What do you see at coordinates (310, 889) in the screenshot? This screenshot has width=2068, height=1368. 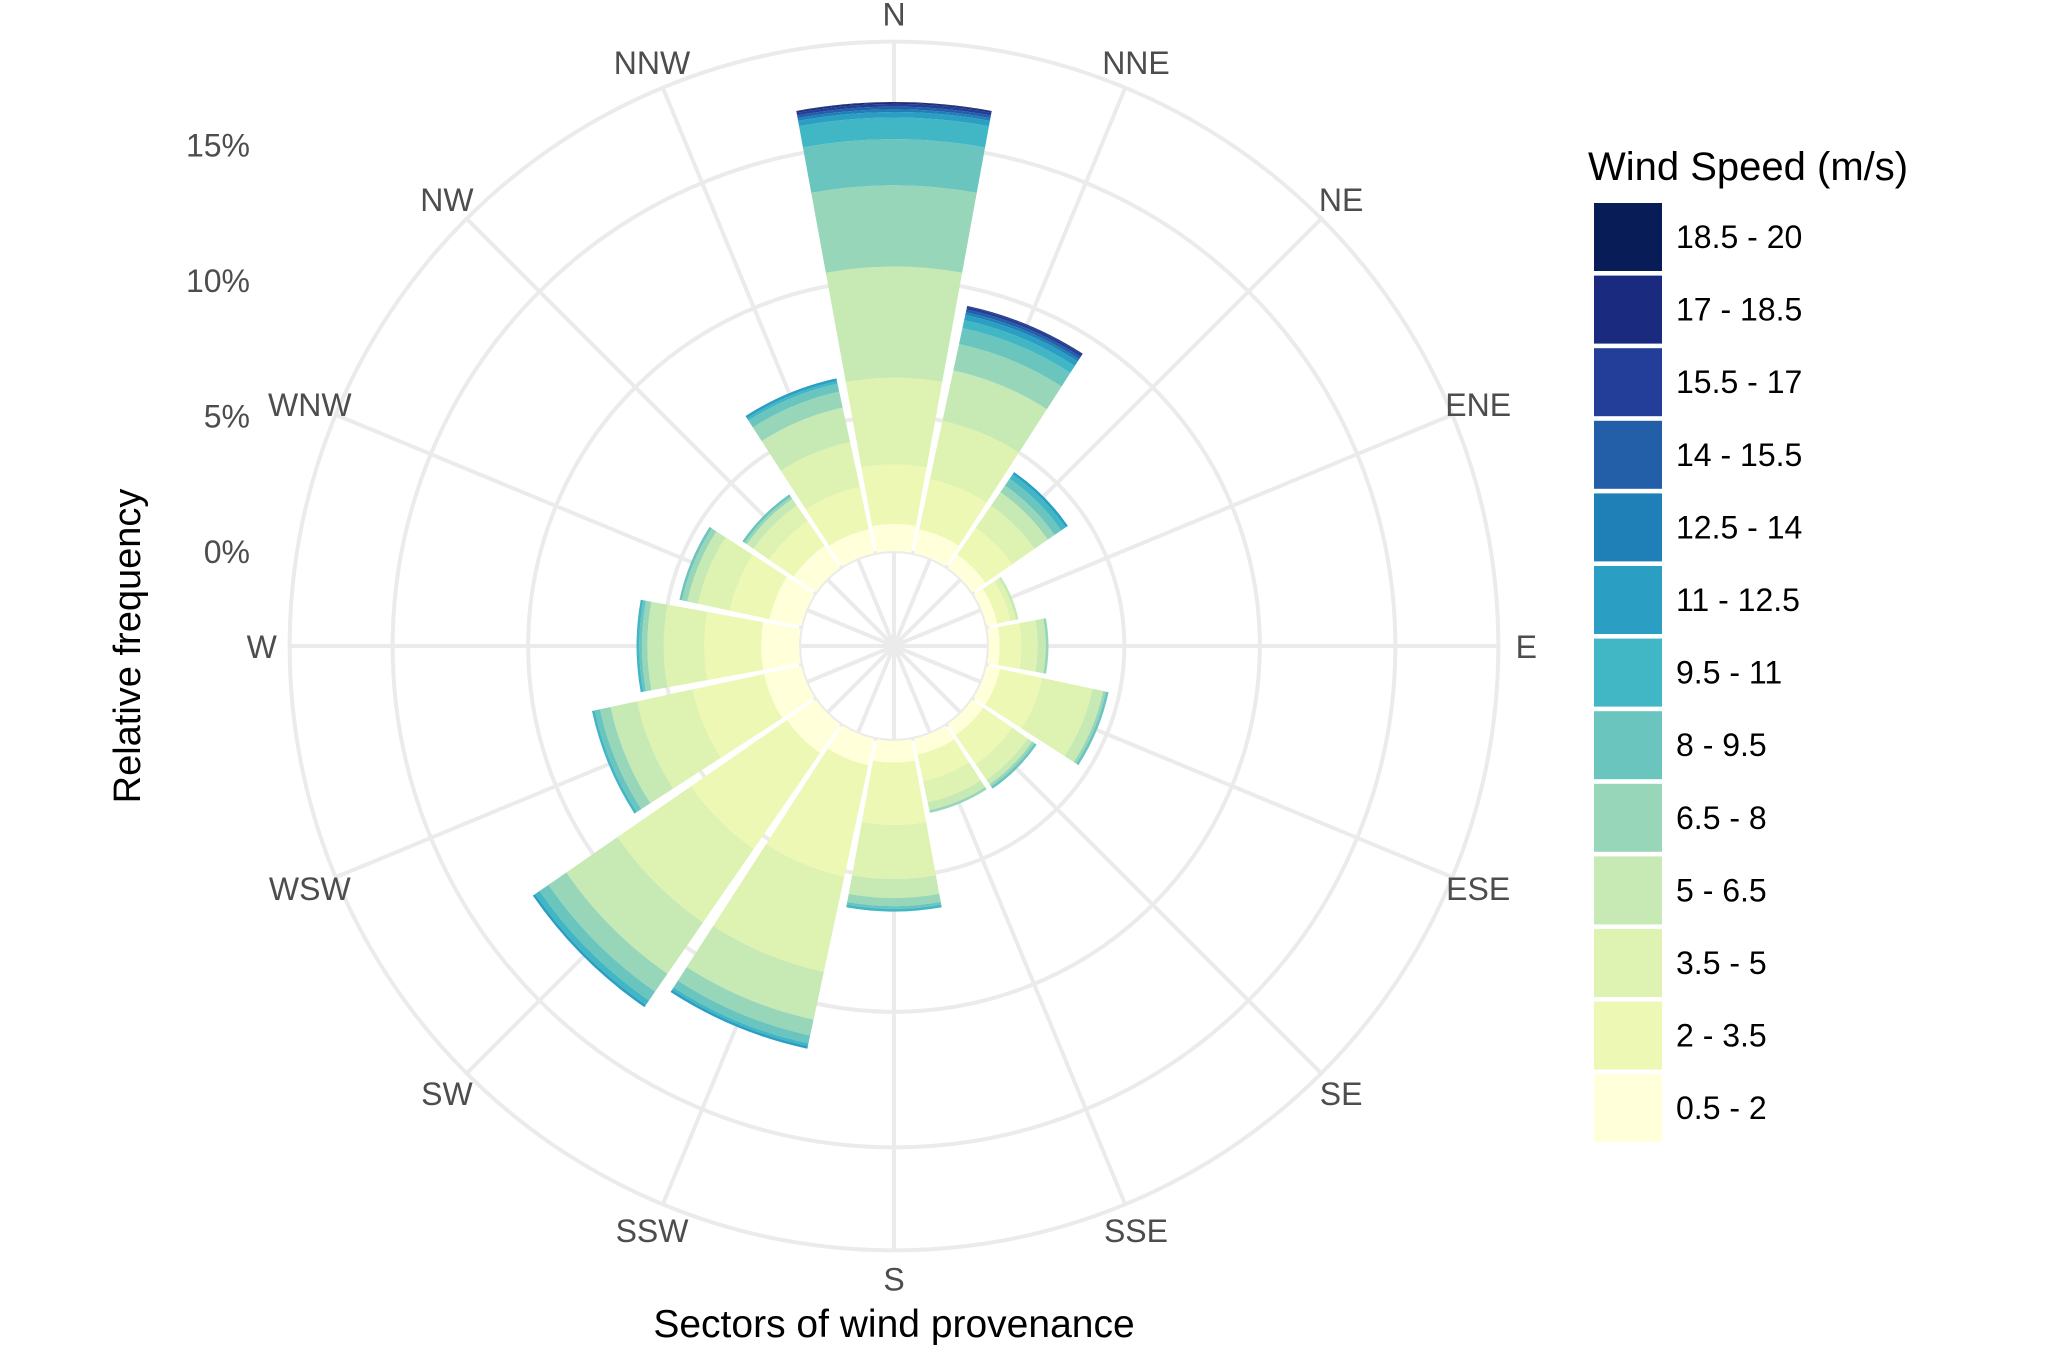 I see `direction-label: WSW` at bounding box center [310, 889].